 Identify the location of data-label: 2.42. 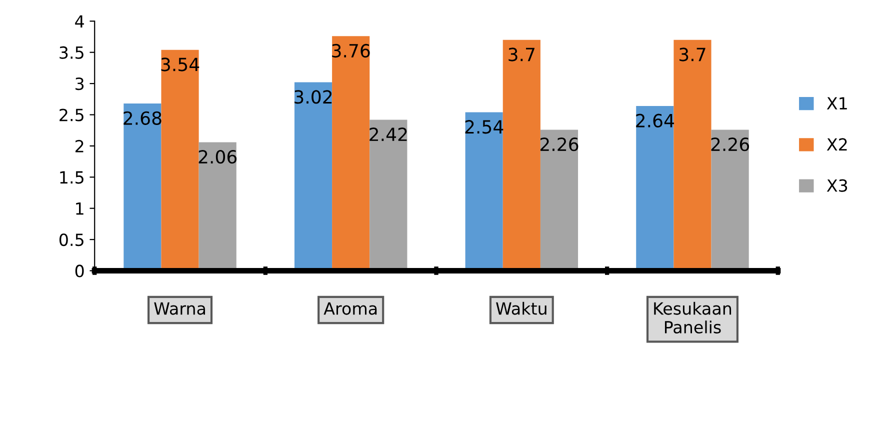
(388, 134).